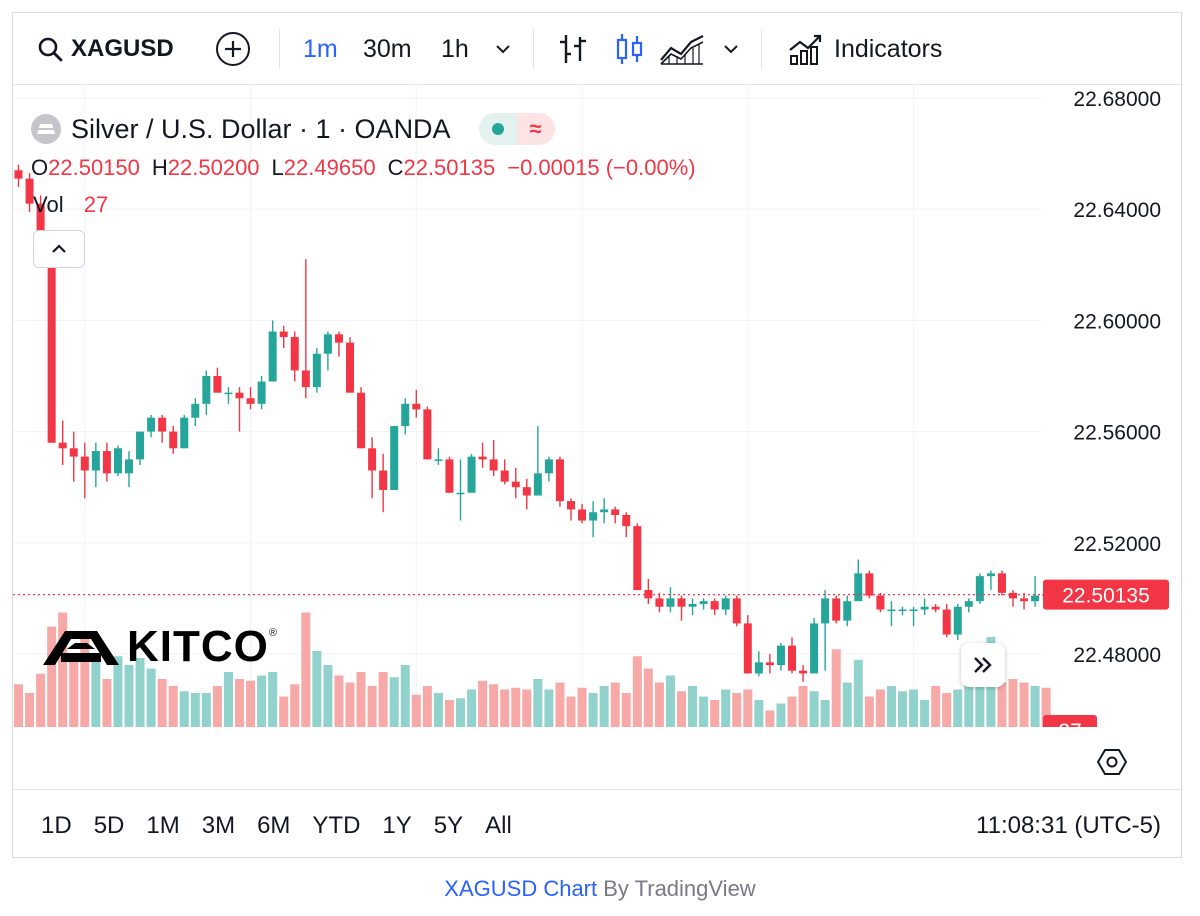 This screenshot has width=1200, height=916. I want to click on range-all: All, so click(498, 825).